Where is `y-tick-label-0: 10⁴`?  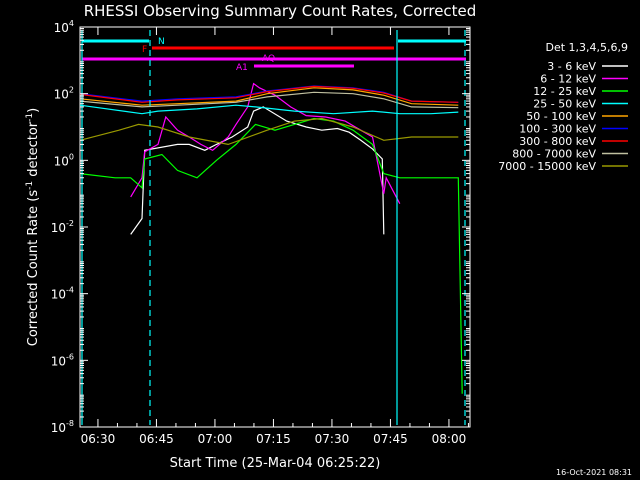
y-tick-label-0: 10⁴ is located at coordinates (64, 27).